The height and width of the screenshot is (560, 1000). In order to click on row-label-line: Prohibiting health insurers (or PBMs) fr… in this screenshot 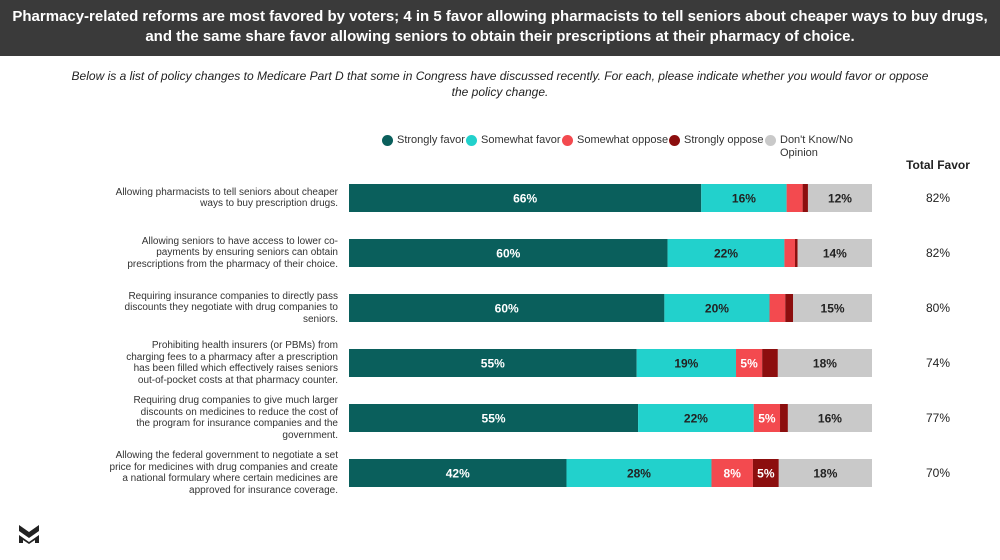, I will do `click(244, 345)`.